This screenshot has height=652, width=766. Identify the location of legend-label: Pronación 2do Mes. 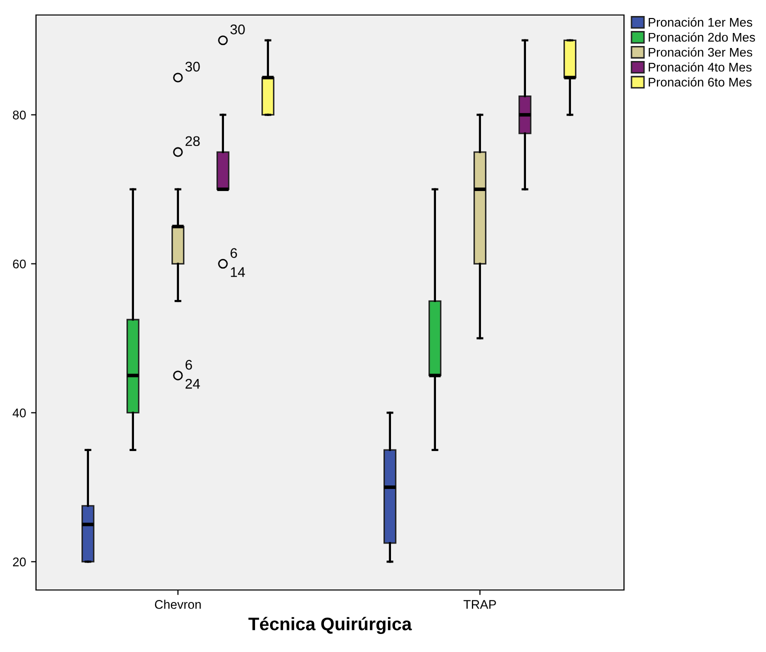
(701, 37).